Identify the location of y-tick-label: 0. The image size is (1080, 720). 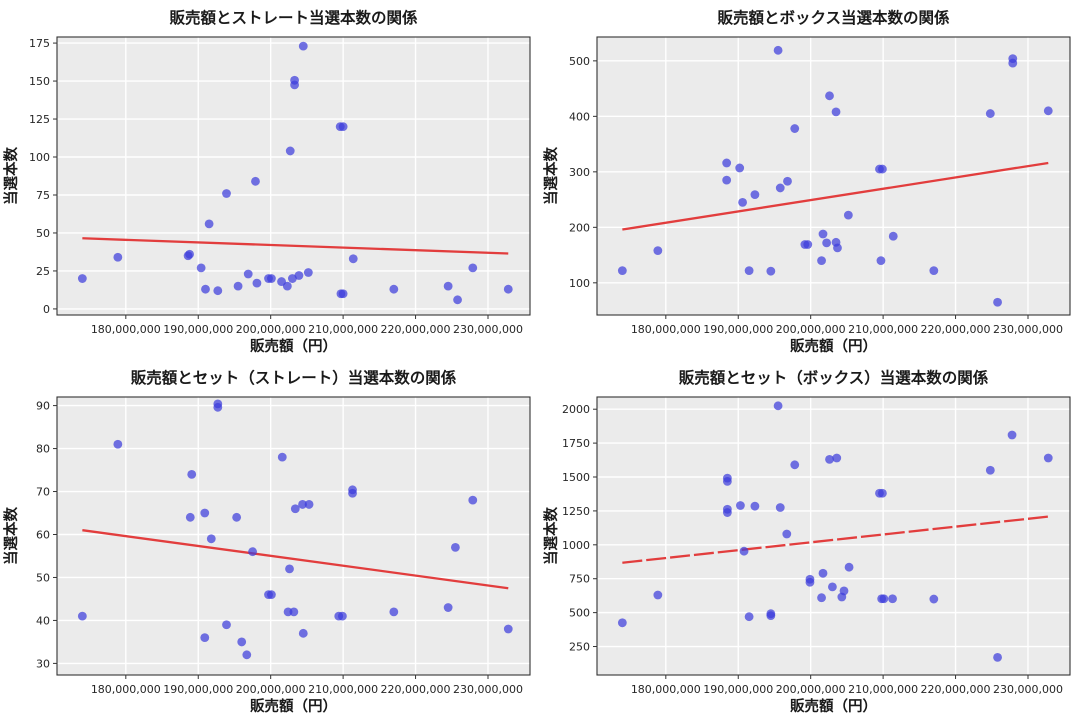
(46, 309).